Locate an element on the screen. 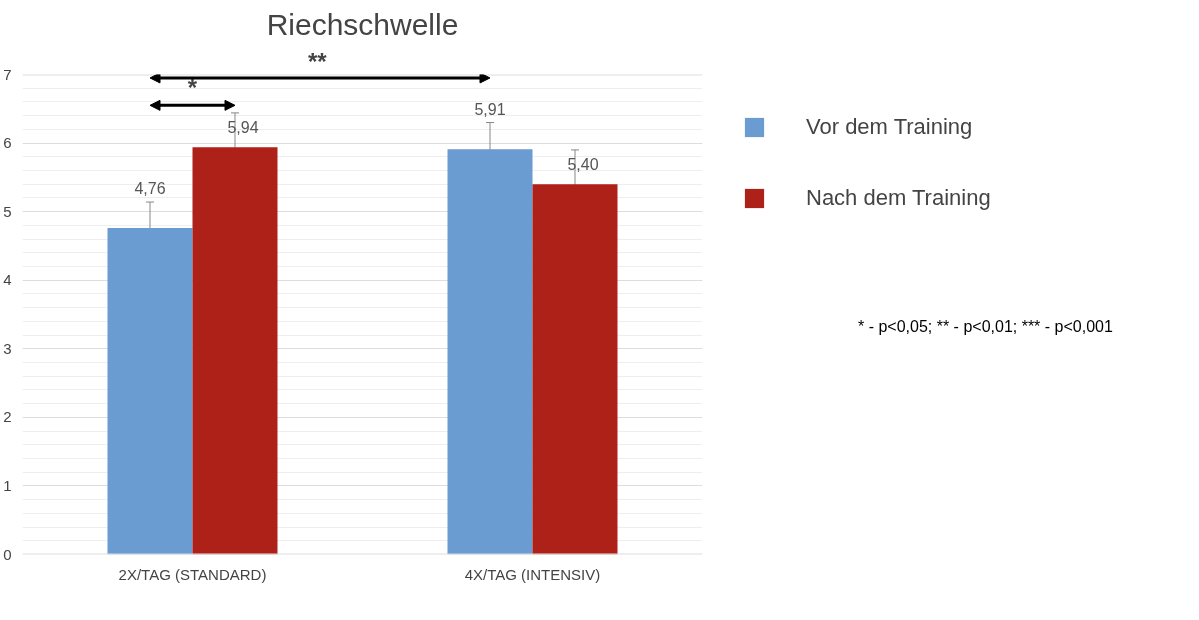 The width and height of the screenshot is (1199, 620). y-tick-label: 5 is located at coordinates (7, 211).